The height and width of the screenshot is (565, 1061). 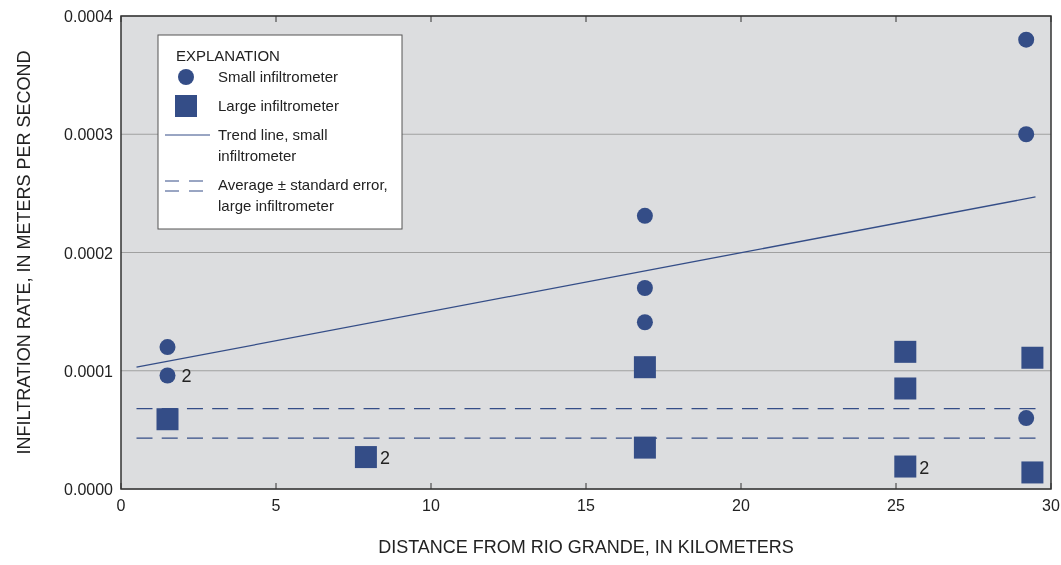 I want to click on y-tick-label: 0.0002, so click(x=89, y=253).